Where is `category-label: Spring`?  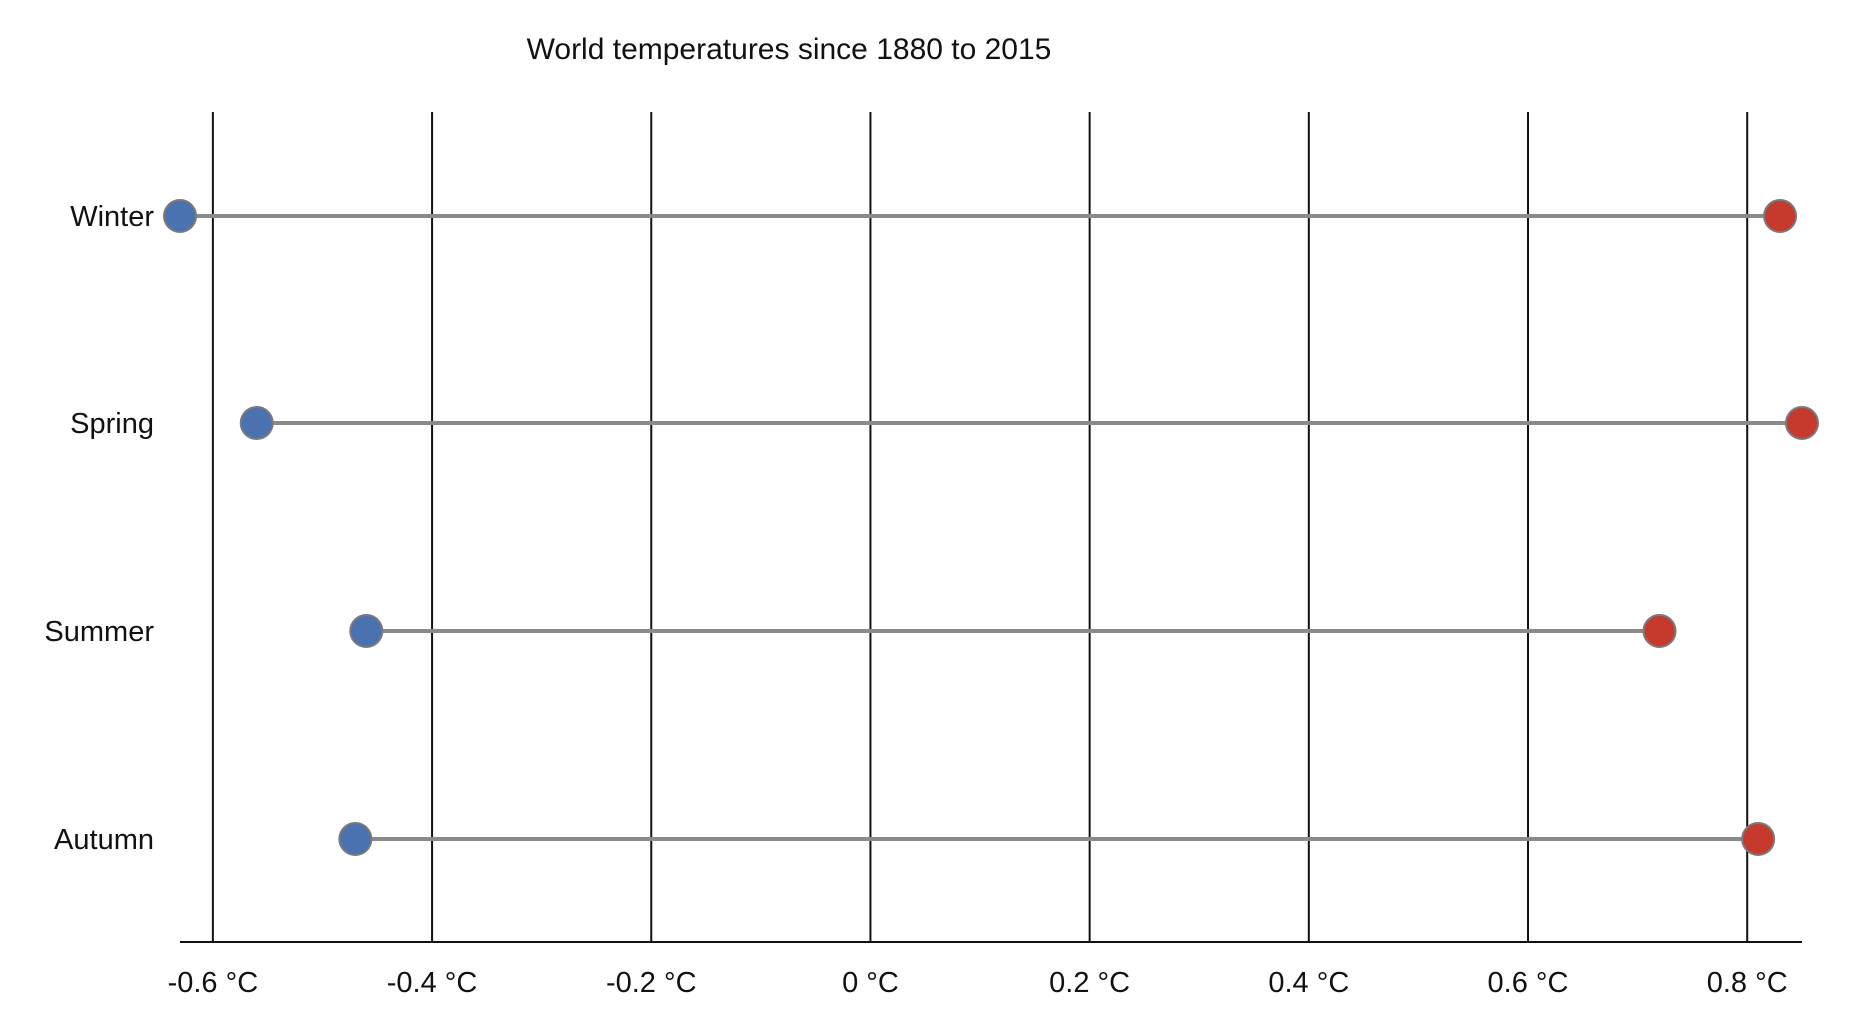 category-label: Spring is located at coordinates (112, 424).